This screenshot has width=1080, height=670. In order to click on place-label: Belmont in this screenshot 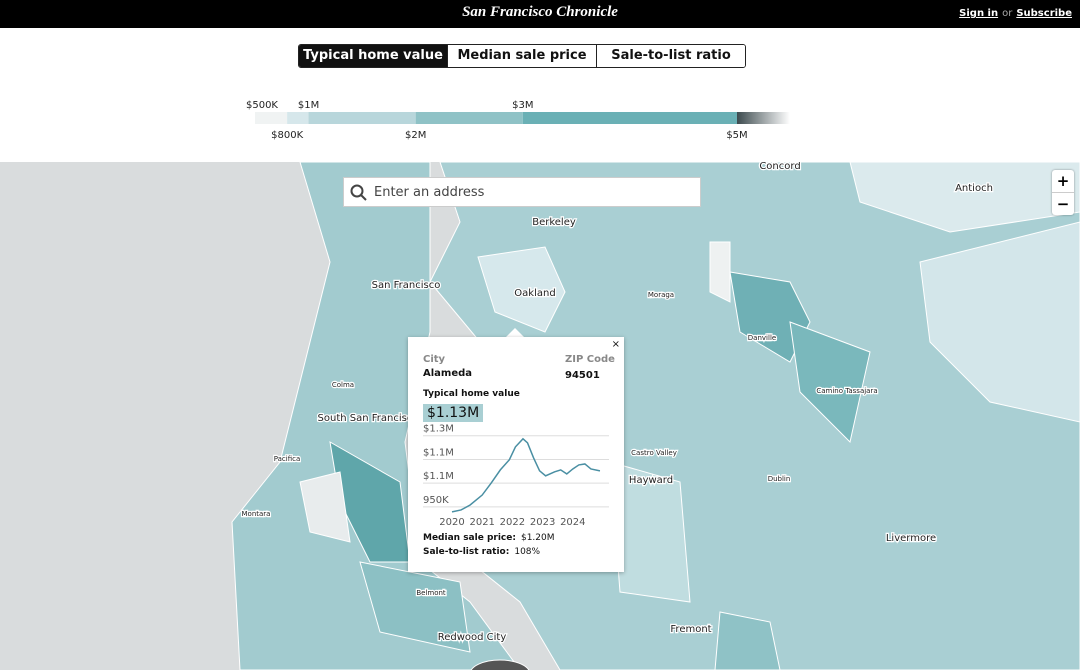, I will do `click(431, 593)`.